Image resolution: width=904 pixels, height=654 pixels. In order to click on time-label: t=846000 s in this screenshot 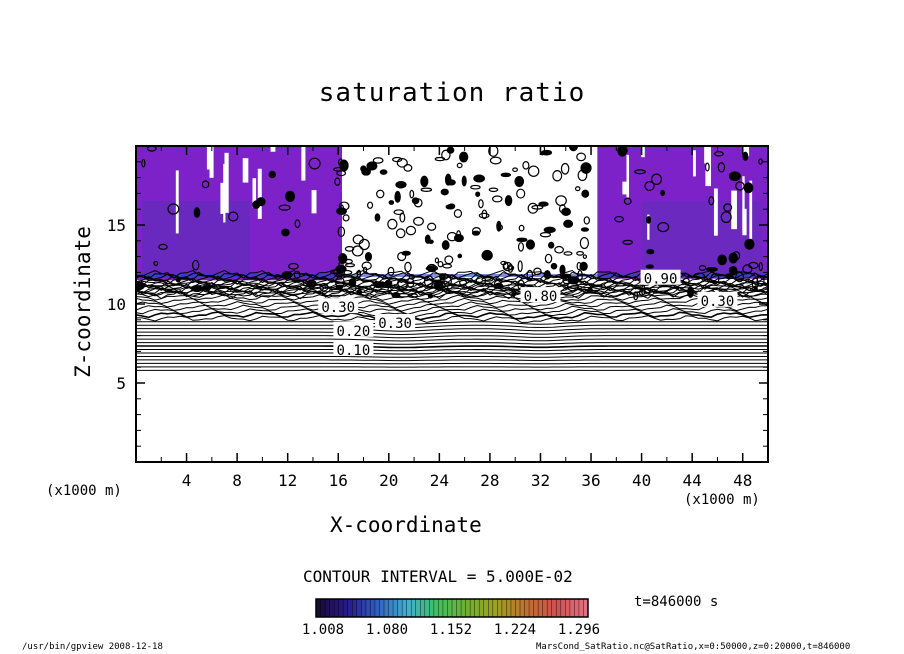, I will do `click(676, 602)`.